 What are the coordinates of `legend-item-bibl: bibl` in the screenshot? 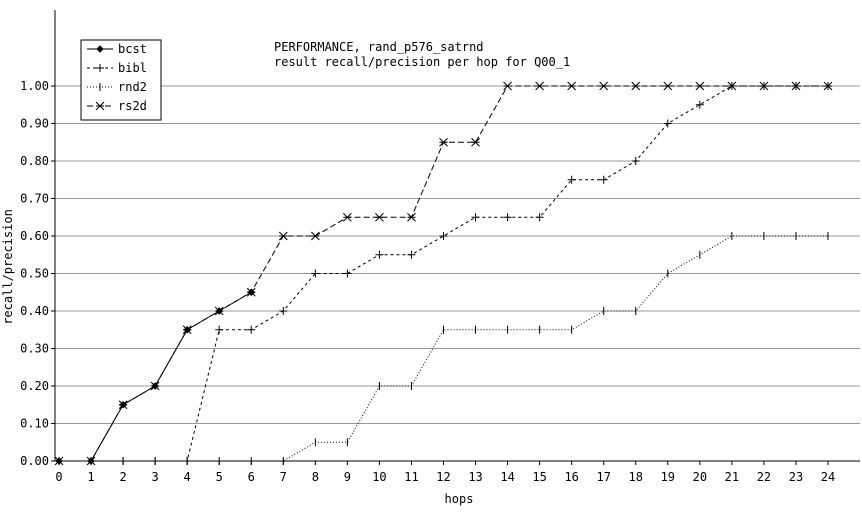 It's located at (117, 68).